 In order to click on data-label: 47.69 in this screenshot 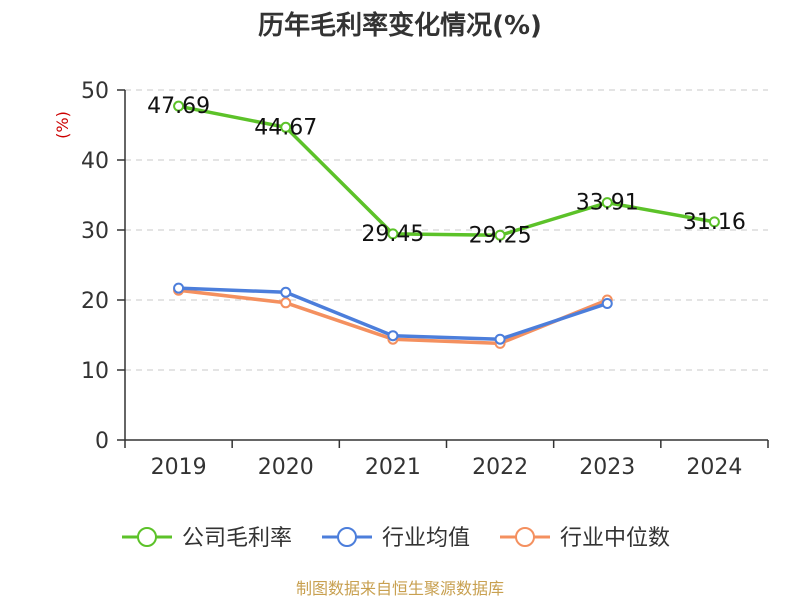, I will do `click(178, 106)`.